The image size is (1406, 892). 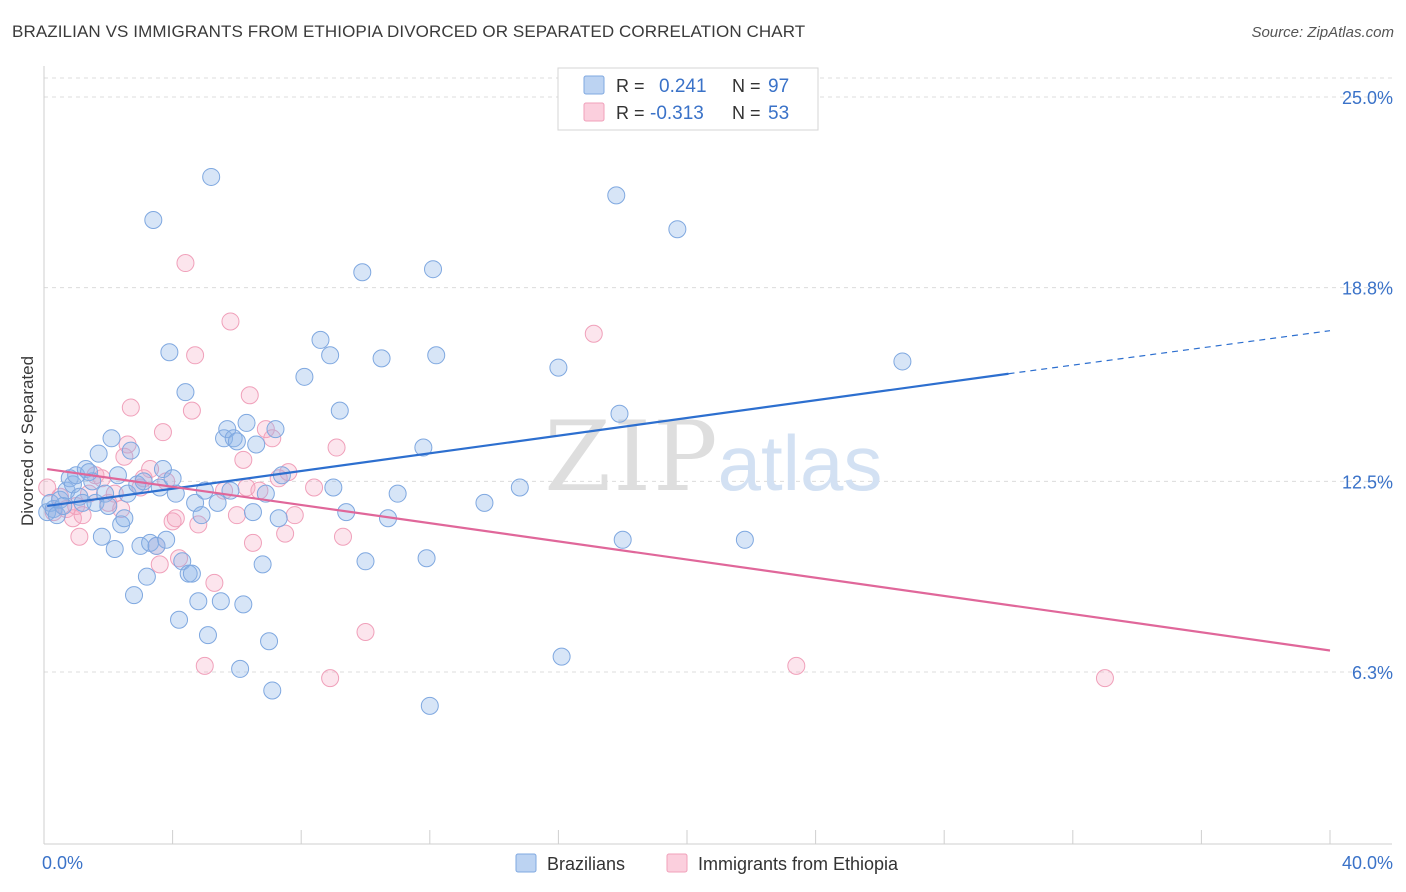 What do you see at coordinates (800, 463) in the screenshot?
I see `watermark-atlas: atlas` at bounding box center [800, 463].